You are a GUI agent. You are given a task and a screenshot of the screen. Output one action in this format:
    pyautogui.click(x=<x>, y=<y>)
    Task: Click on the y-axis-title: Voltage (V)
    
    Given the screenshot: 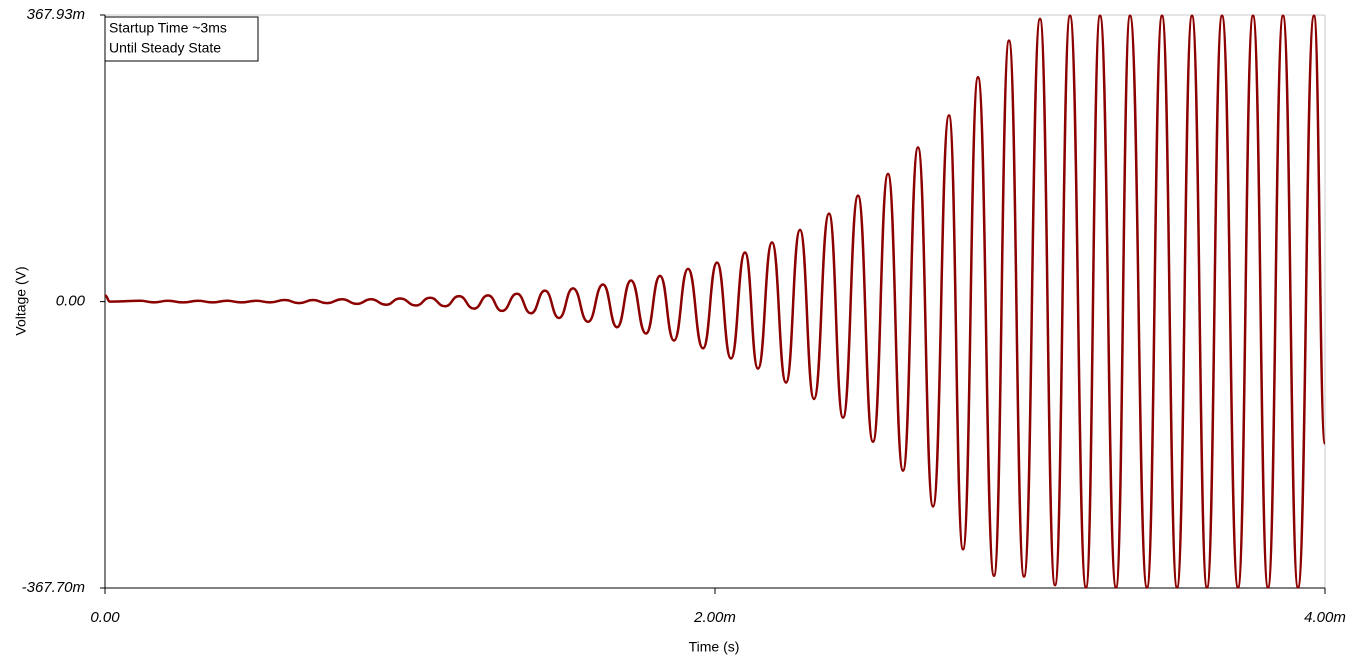 What is the action you would take?
    pyautogui.click(x=21, y=300)
    